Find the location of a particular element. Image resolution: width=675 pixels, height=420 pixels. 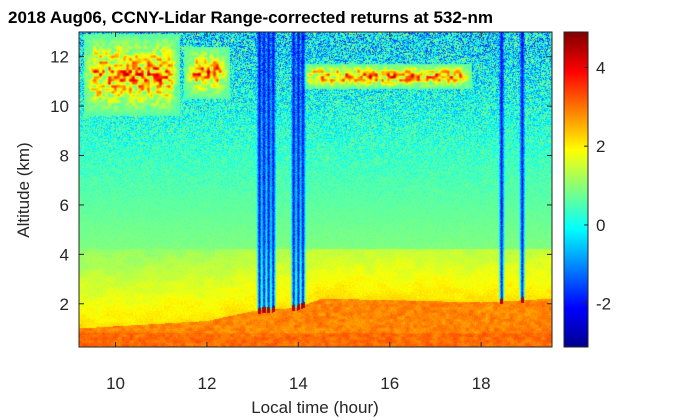

x-tick-label: 18 is located at coordinates (481, 383).